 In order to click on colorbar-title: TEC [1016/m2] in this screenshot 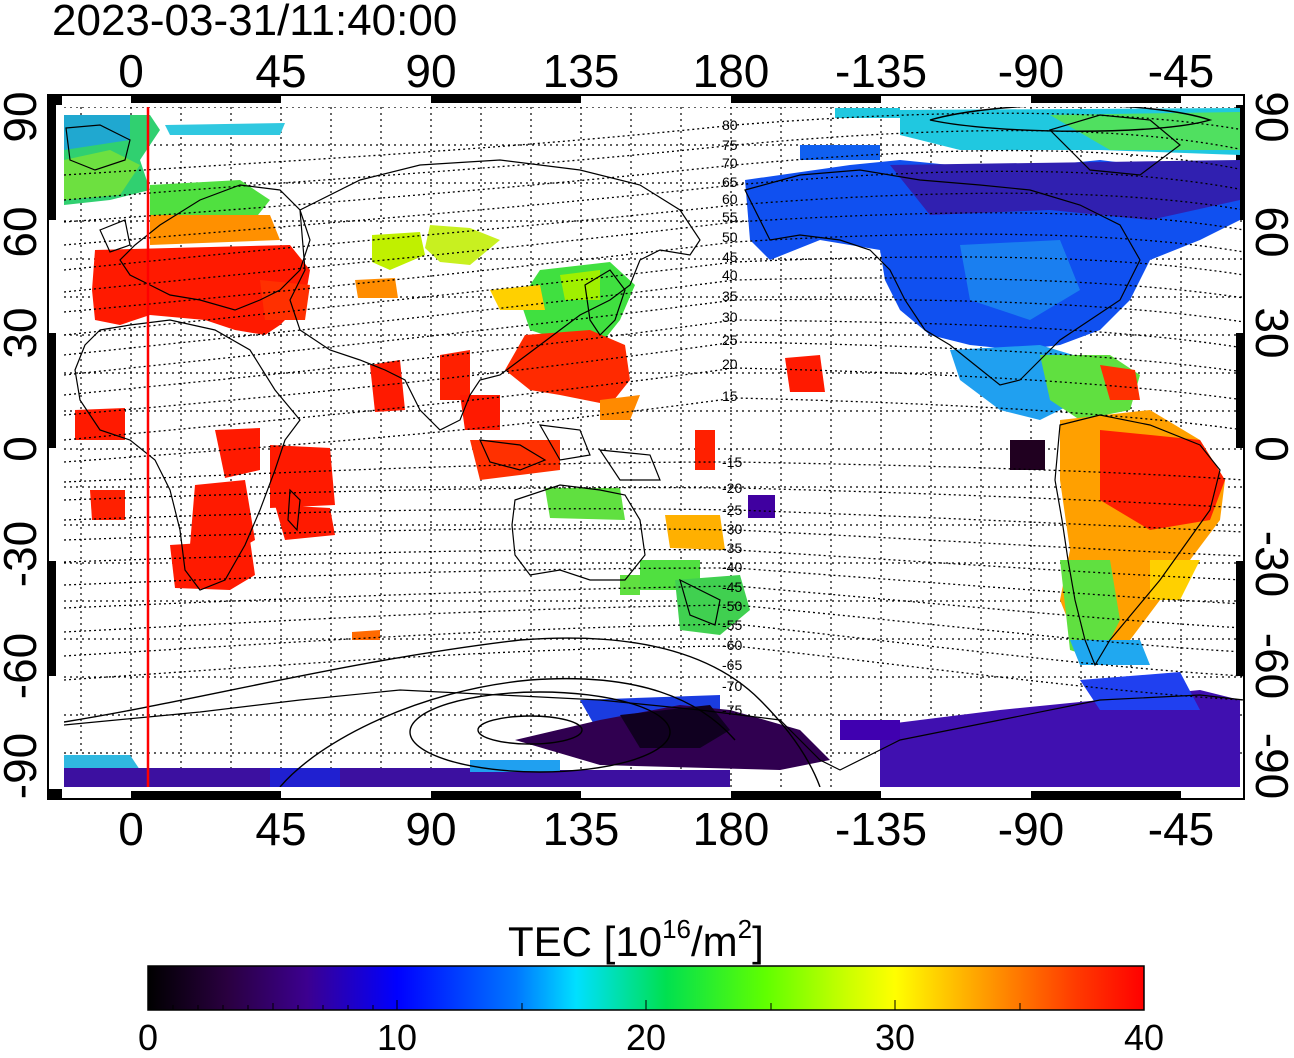, I will do `click(636, 939)`.